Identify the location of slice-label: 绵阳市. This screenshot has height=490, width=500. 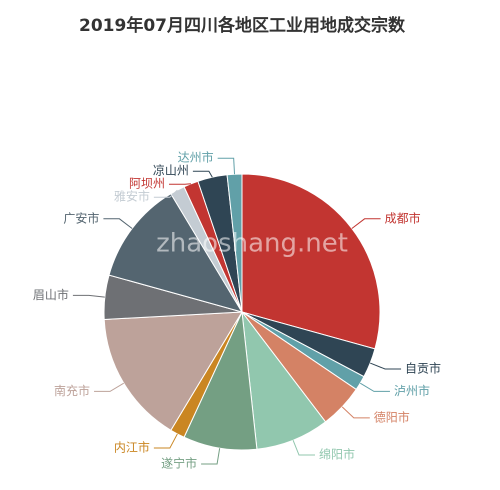
(337, 454).